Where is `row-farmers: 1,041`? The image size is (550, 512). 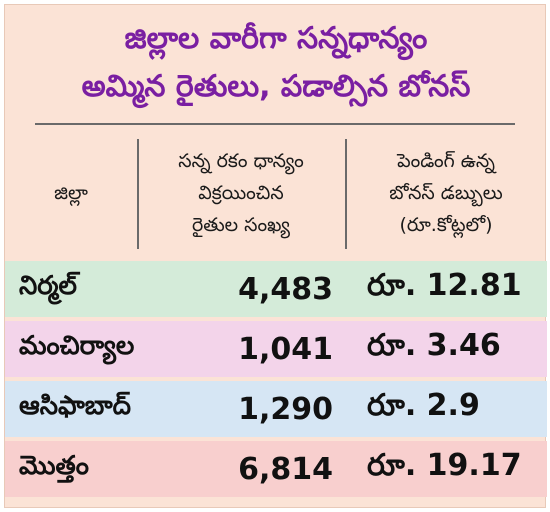 row-farmers: 1,041 is located at coordinates (285, 349).